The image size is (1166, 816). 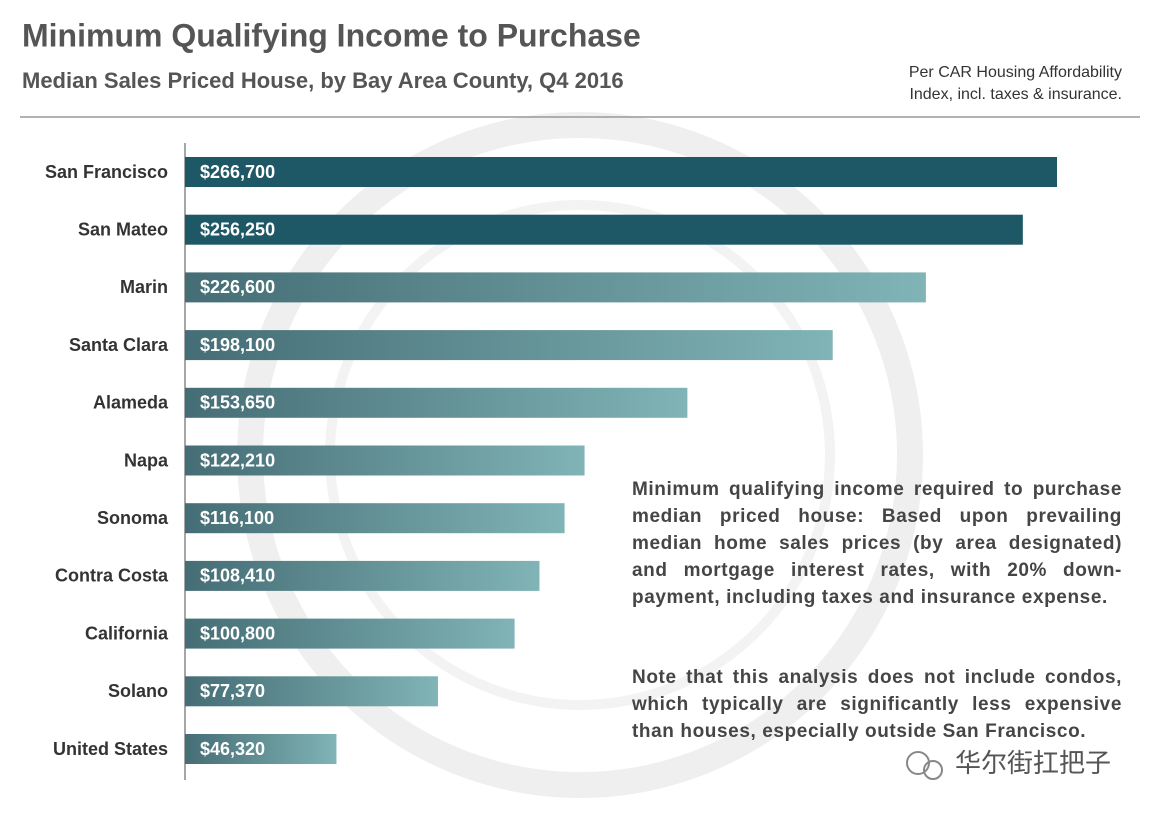 What do you see at coordinates (237, 345) in the screenshot?
I see `value-label: $198,100` at bounding box center [237, 345].